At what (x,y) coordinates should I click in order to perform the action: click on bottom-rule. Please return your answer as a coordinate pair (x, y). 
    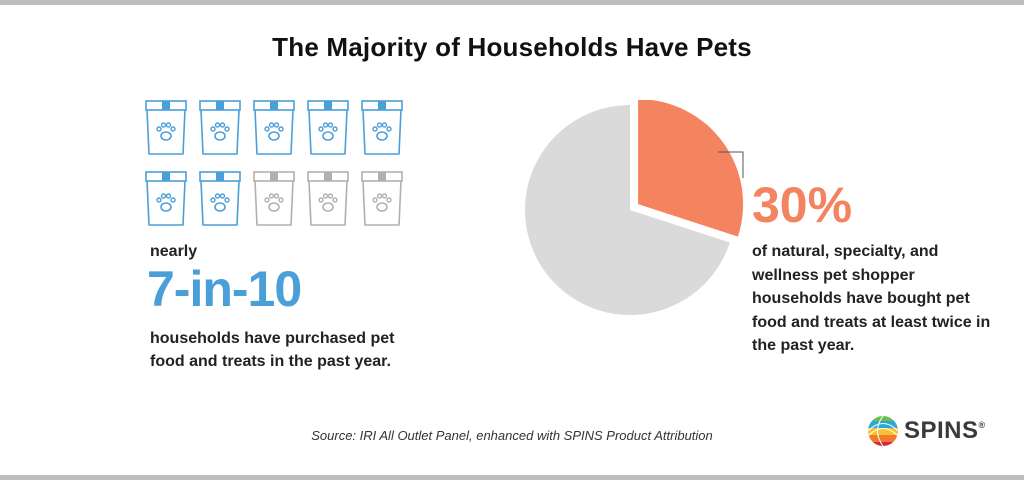
    Looking at the image, I should click on (512, 477).